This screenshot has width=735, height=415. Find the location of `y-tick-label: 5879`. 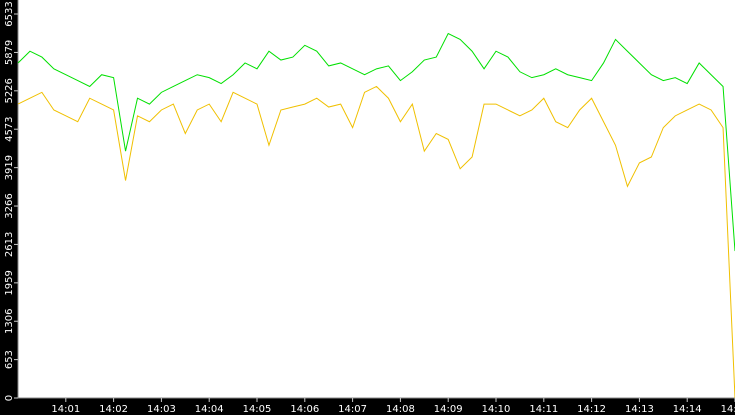

y-tick-label: 5879 is located at coordinates (9, 52).